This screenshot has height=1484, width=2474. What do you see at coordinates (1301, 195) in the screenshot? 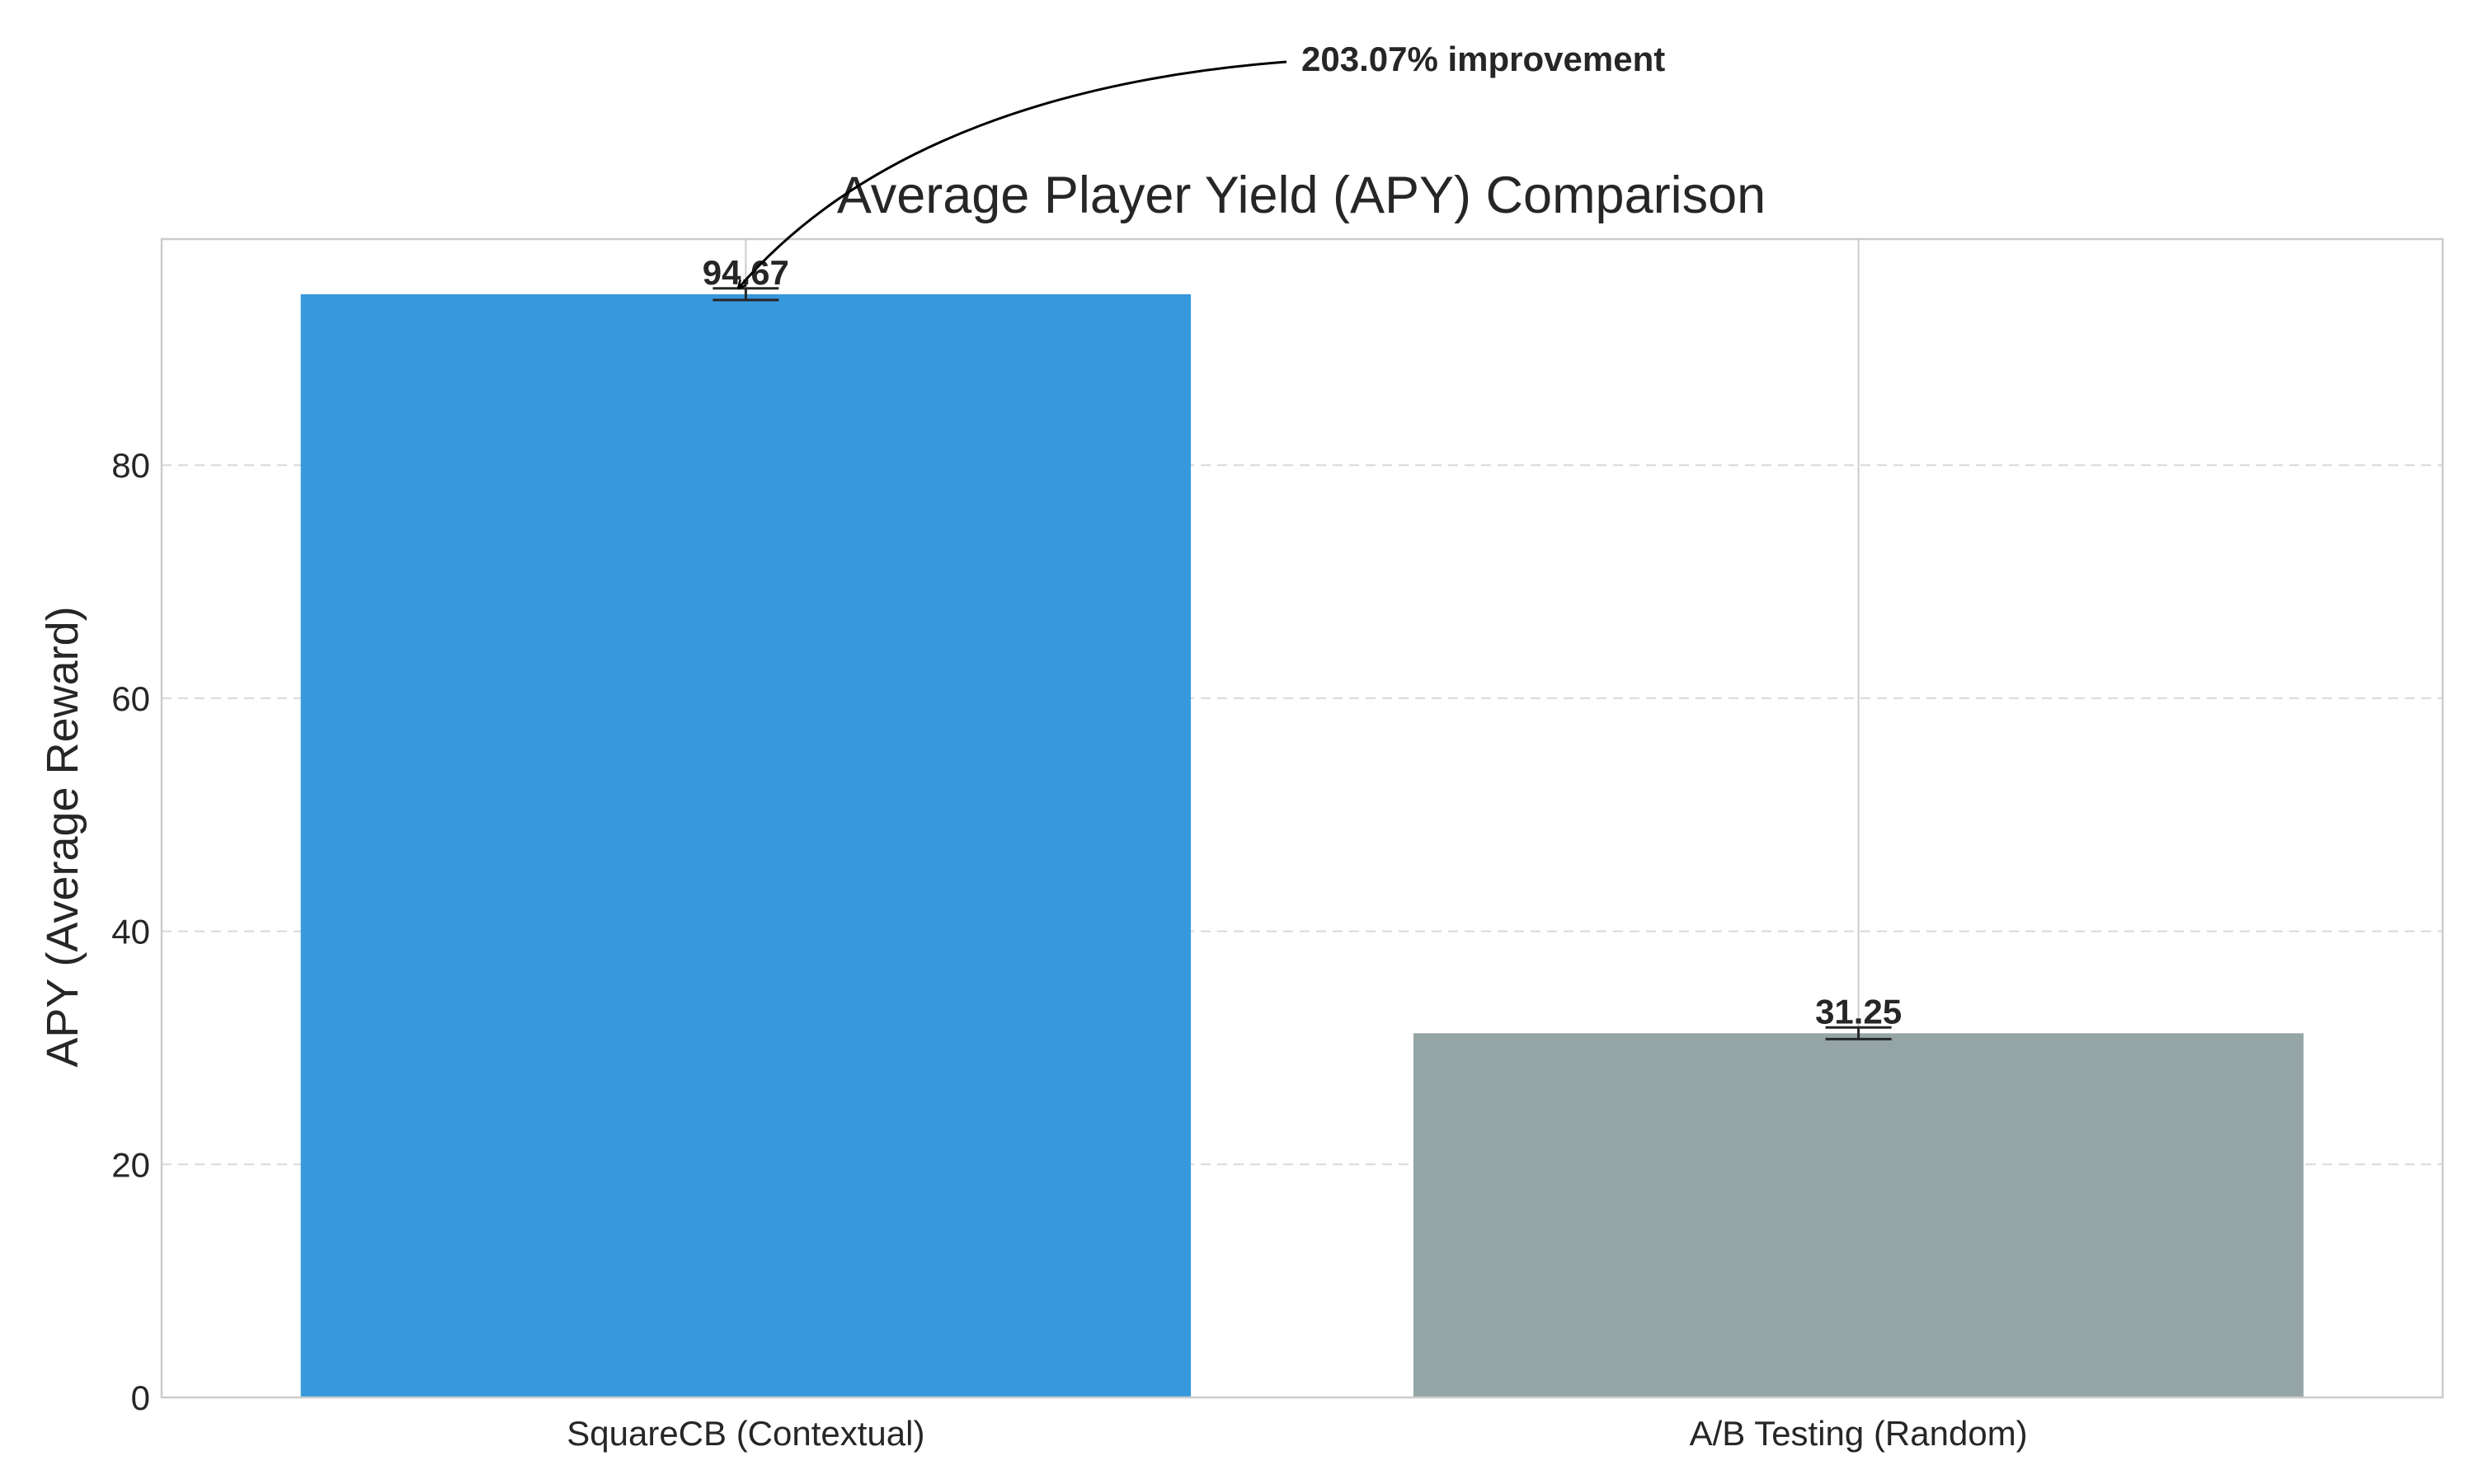
I see `chart-title: Average Player Yield (APY) Comparison` at bounding box center [1301, 195].